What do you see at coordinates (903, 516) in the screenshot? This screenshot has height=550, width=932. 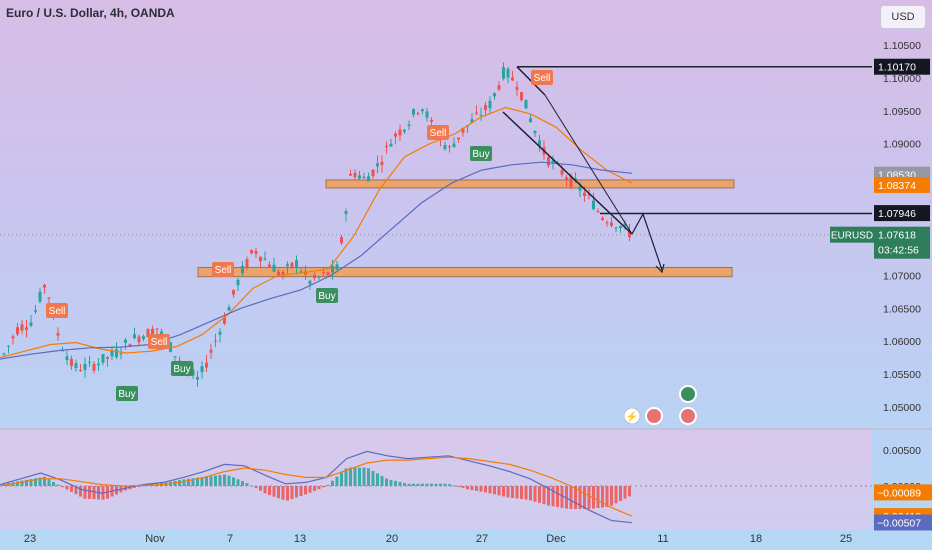 I see `osc-value-badge` at bounding box center [903, 516].